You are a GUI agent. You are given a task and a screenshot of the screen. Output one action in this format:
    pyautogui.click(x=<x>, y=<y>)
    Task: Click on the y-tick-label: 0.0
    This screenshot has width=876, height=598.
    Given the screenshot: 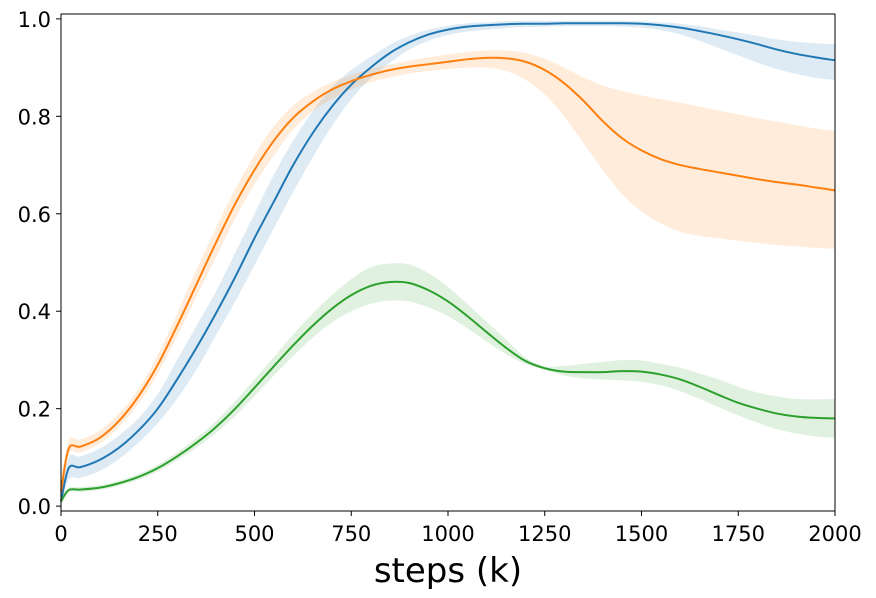 What is the action you would take?
    pyautogui.click(x=34, y=507)
    